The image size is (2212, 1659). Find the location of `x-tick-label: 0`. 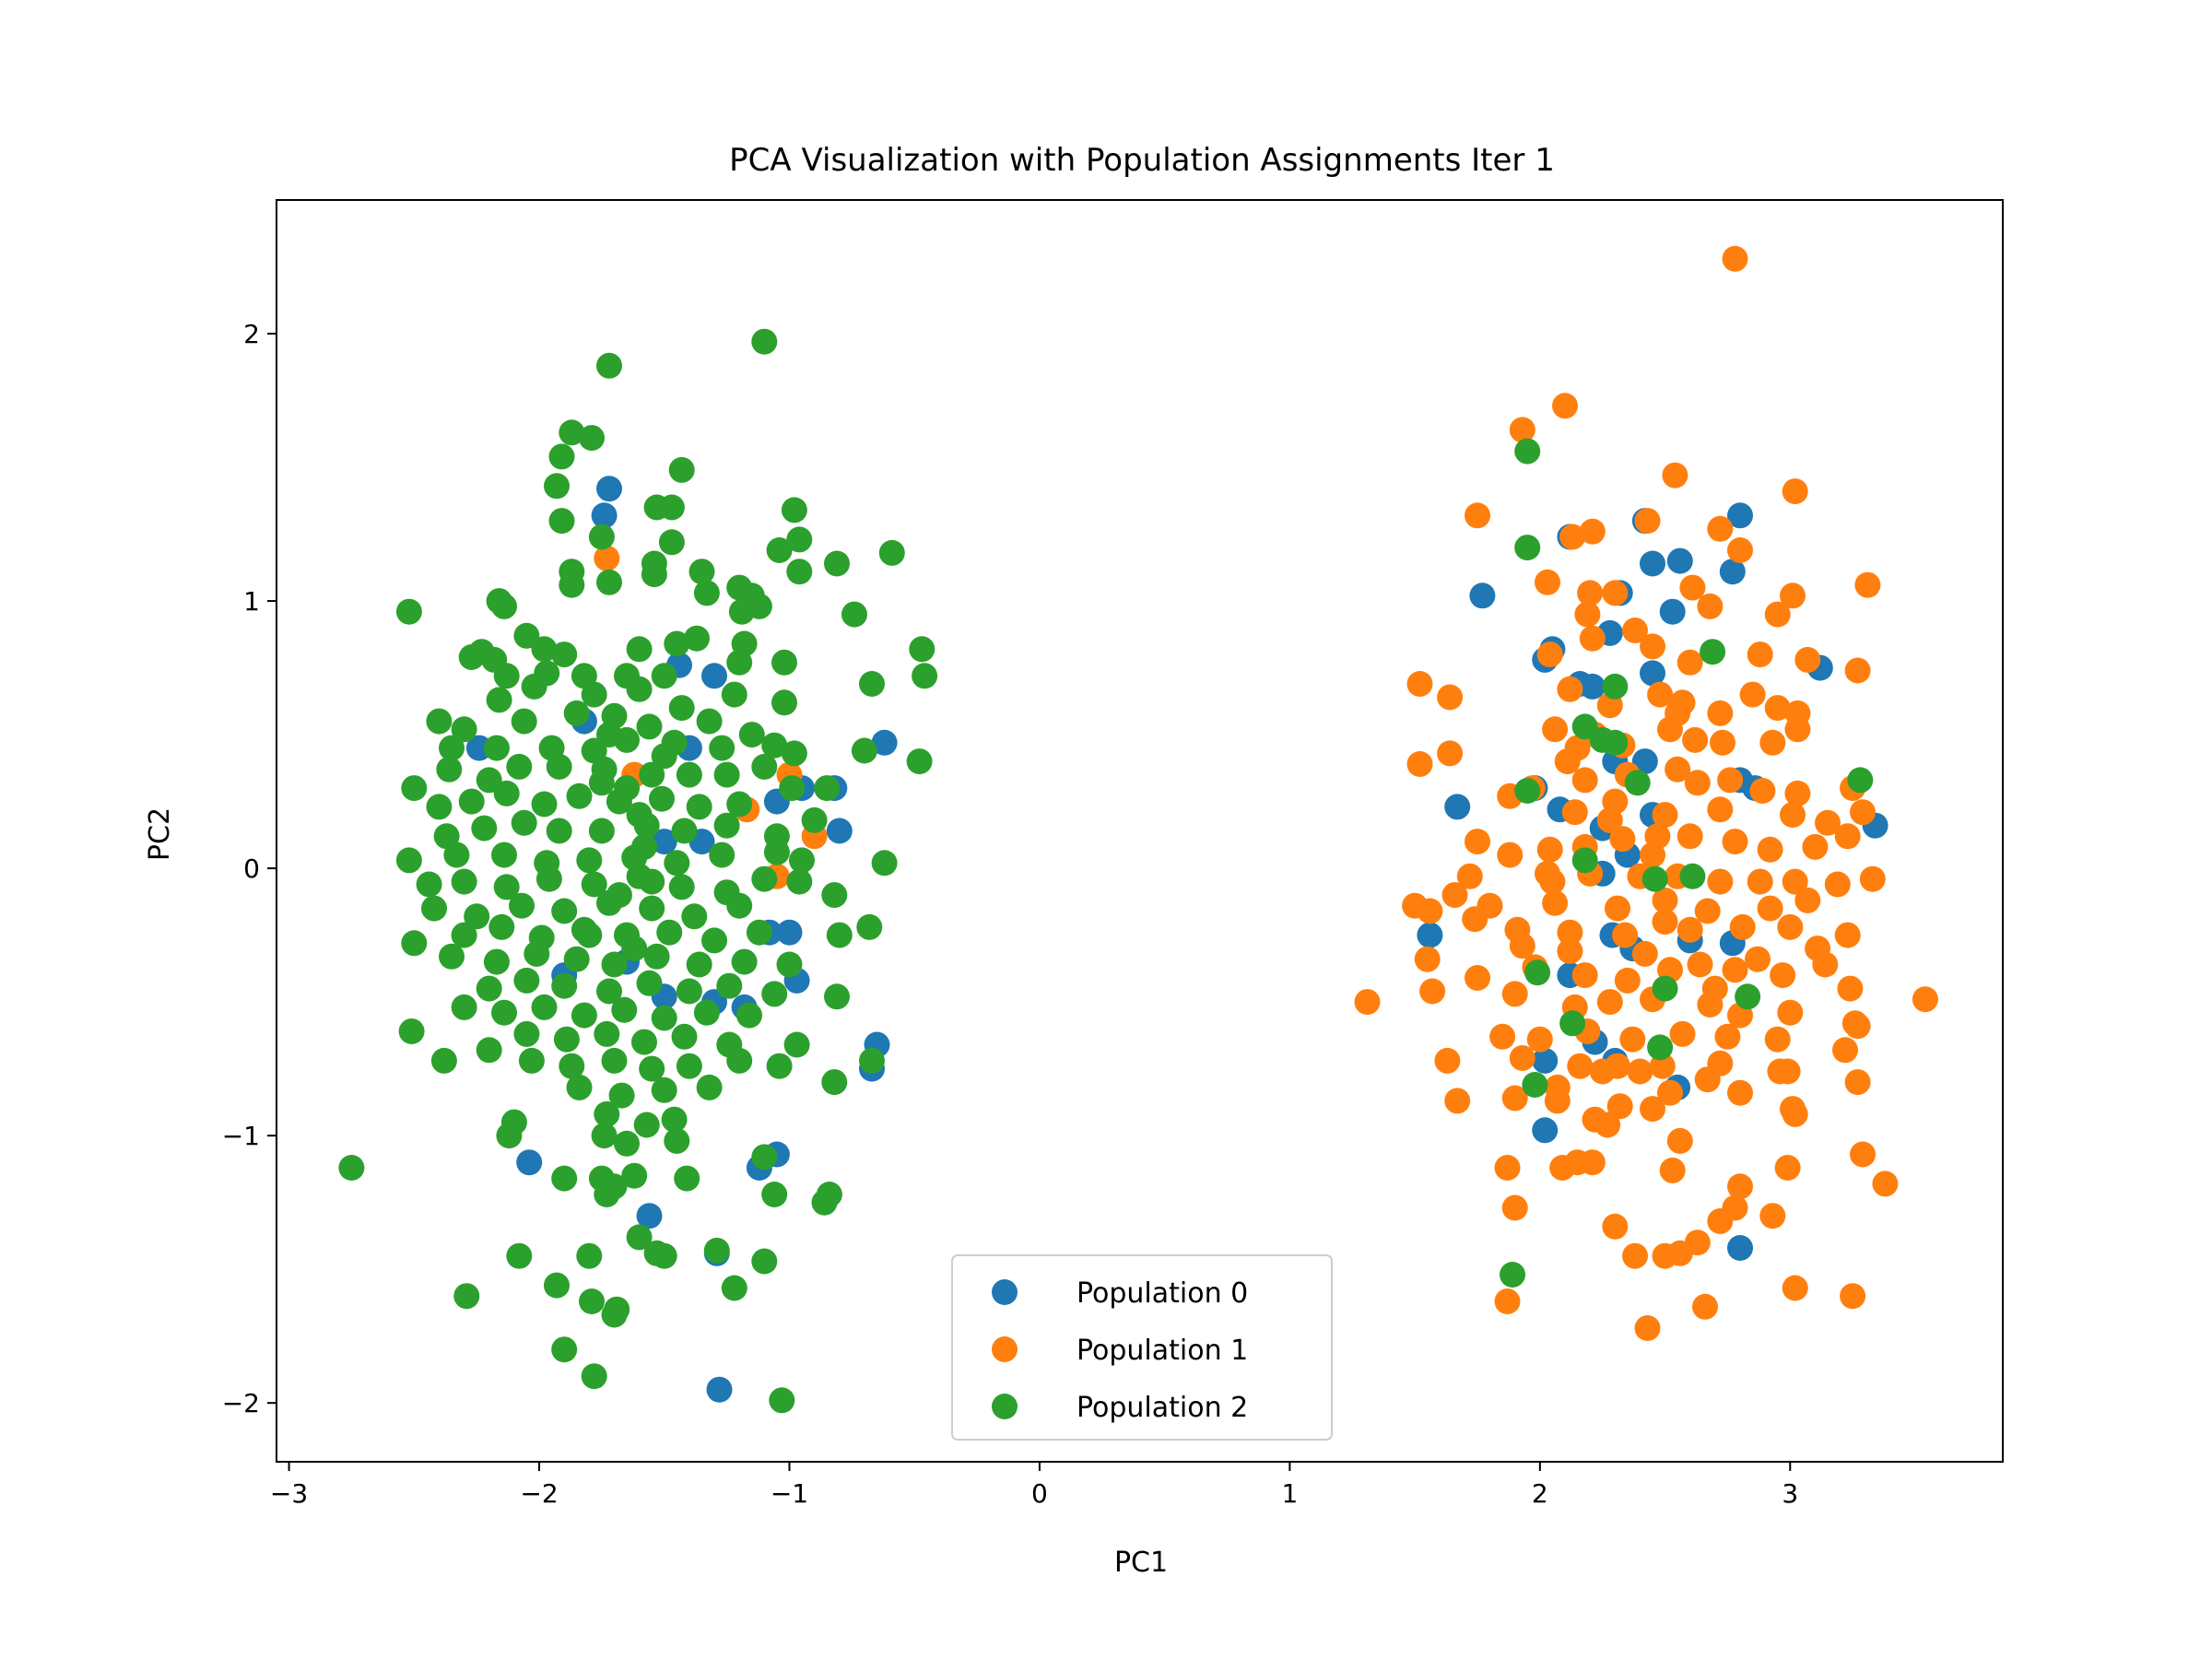

x-tick-label: 0 is located at coordinates (1039, 1493).